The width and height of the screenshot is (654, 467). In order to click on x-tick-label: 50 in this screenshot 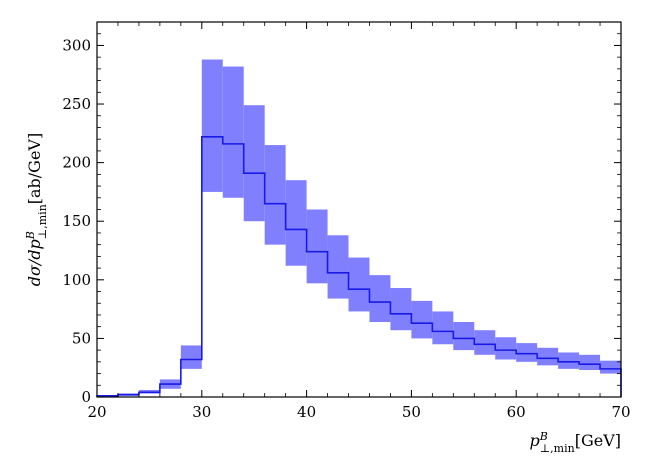, I will do `click(411, 412)`.